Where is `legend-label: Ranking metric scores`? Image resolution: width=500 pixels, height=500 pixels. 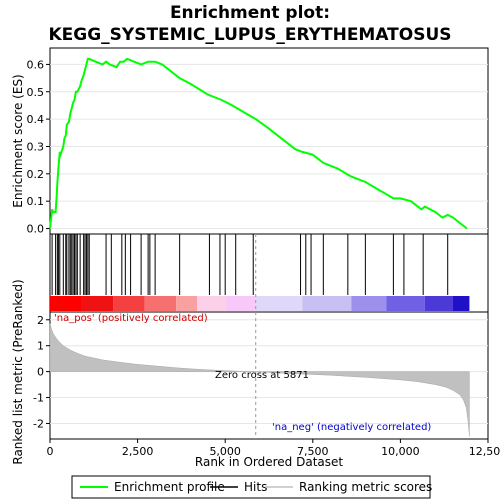 legend-label: Ranking metric scores is located at coordinates (365, 487).